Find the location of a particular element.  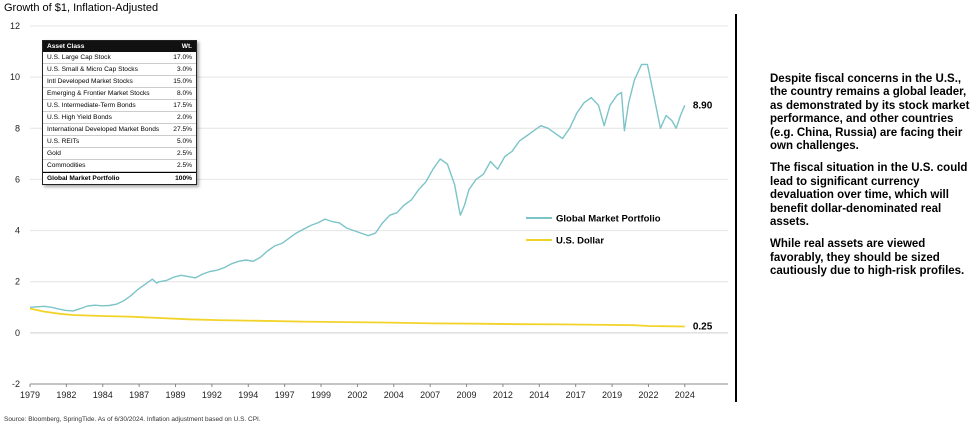

asset-class-weight: 8.0% is located at coordinates (184, 93).